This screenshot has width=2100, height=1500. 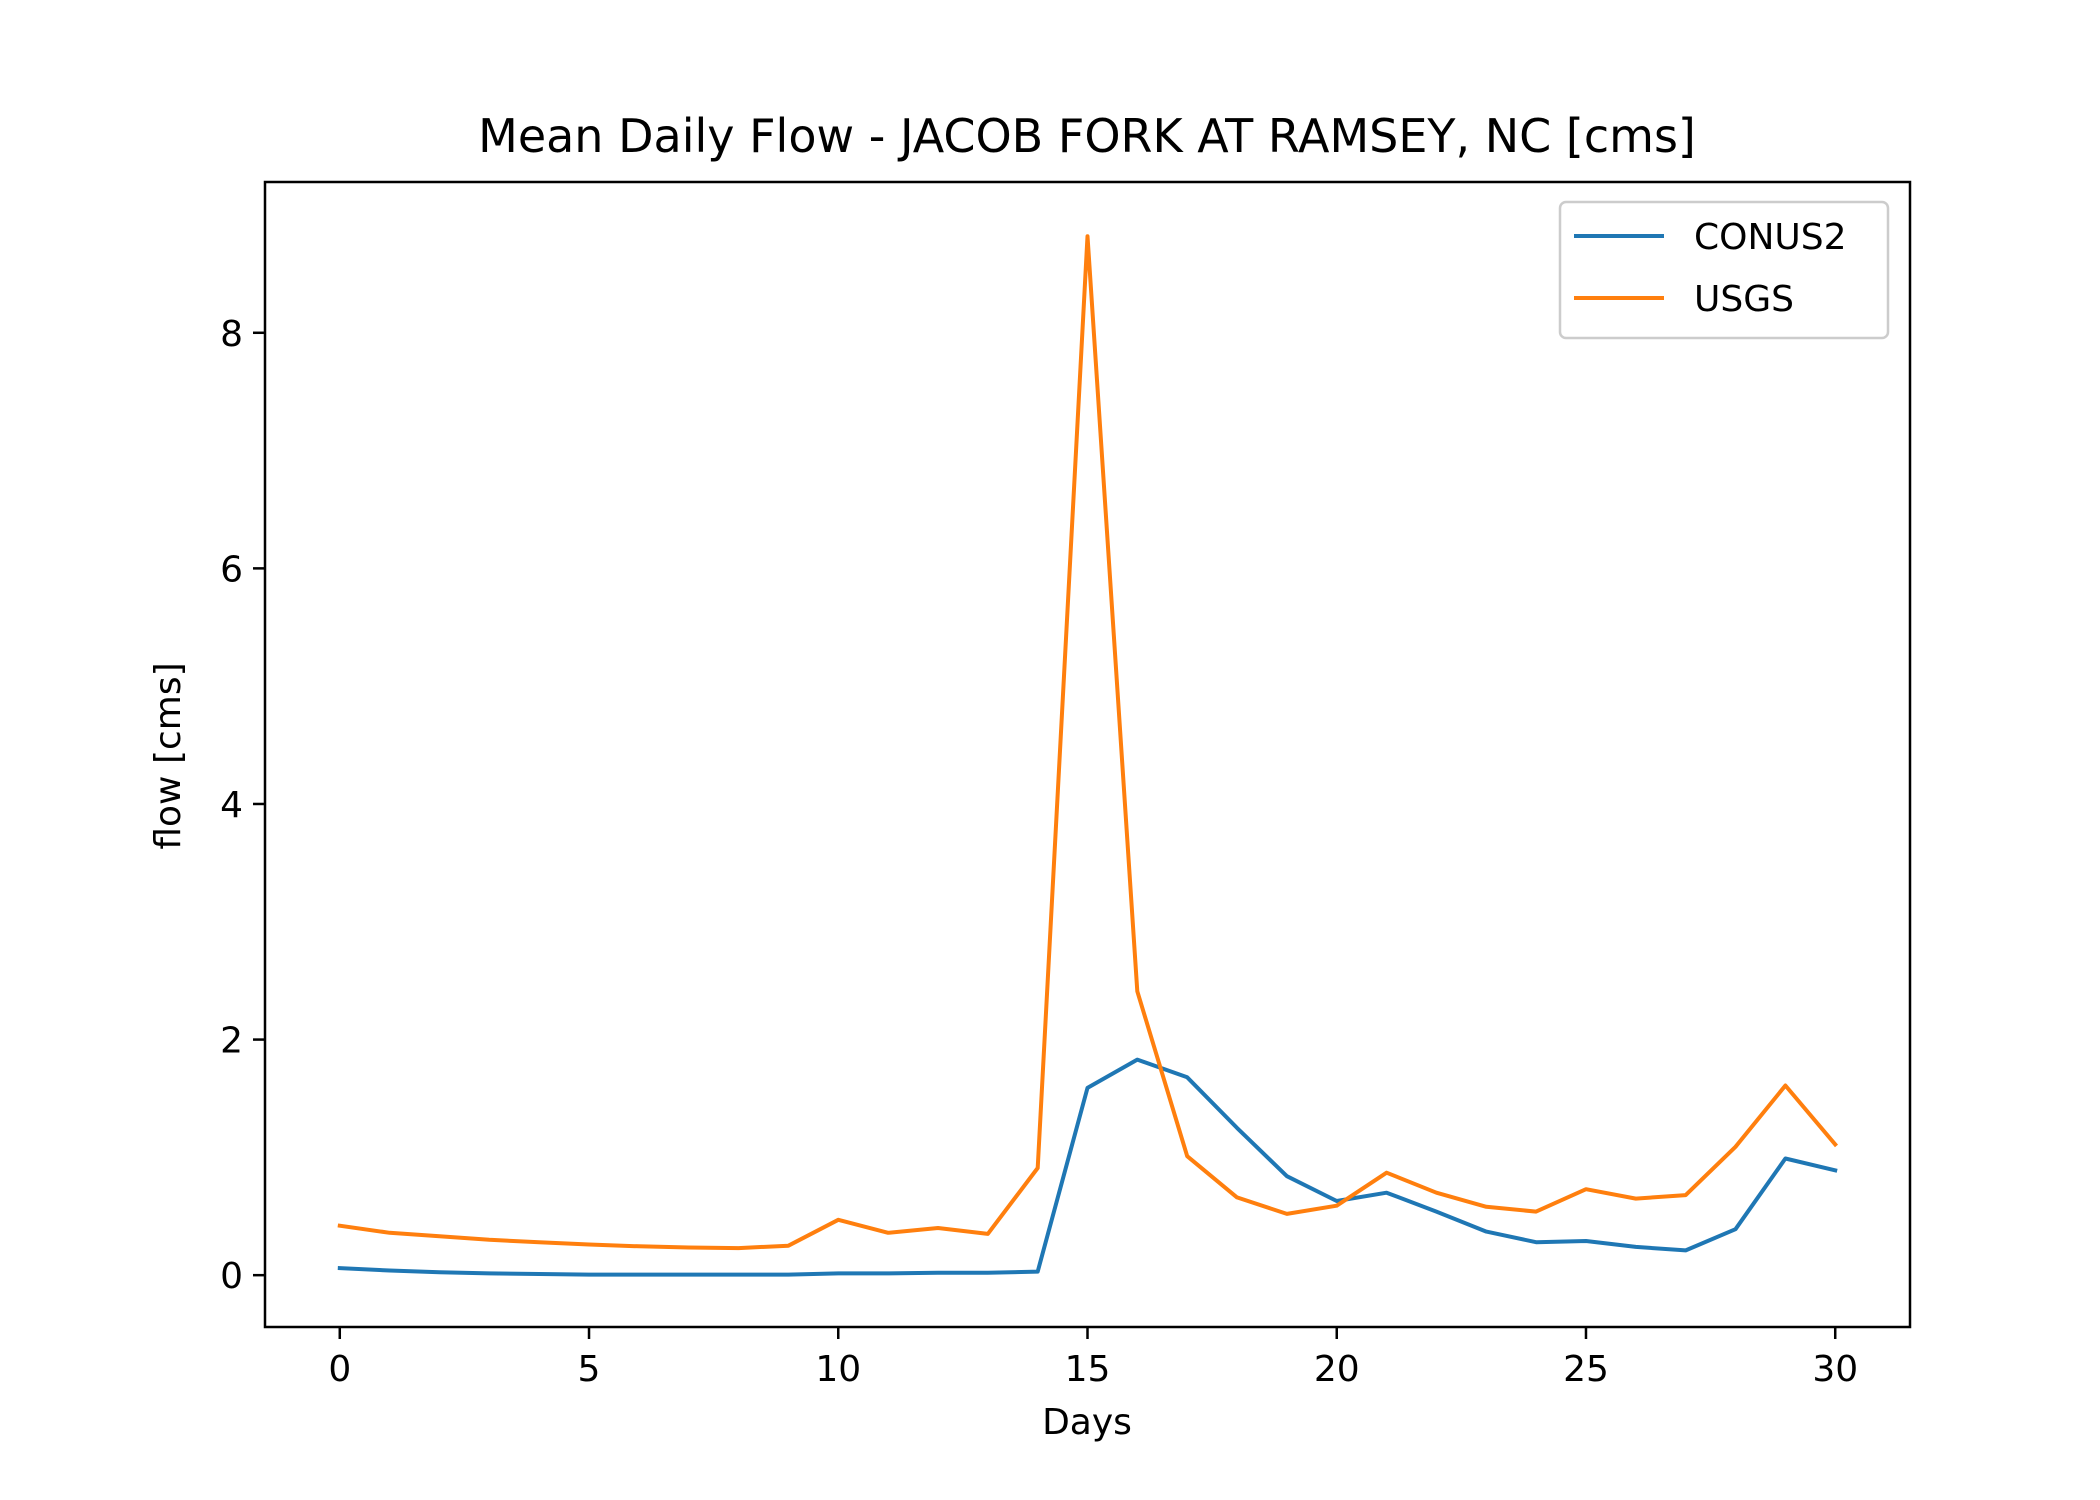 I want to click on y-tick-label: 2, so click(x=231, y=1041).